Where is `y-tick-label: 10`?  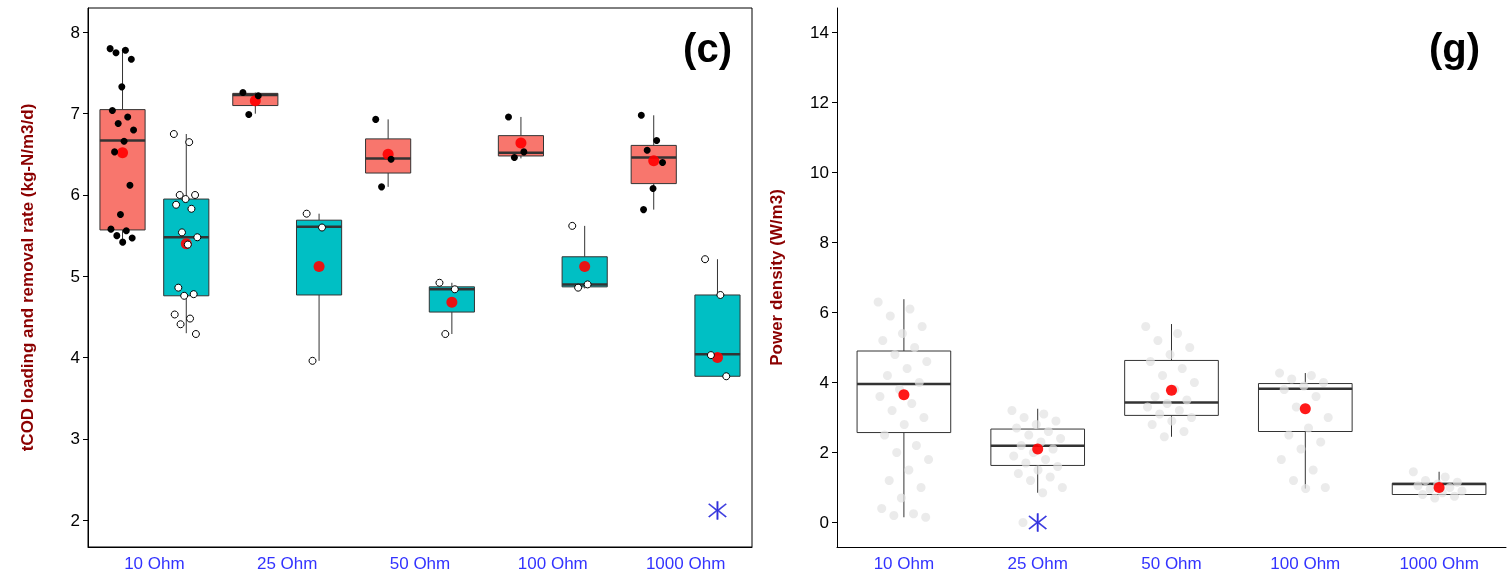 y-tick-label: 10 is located at coordinates (819, 172).